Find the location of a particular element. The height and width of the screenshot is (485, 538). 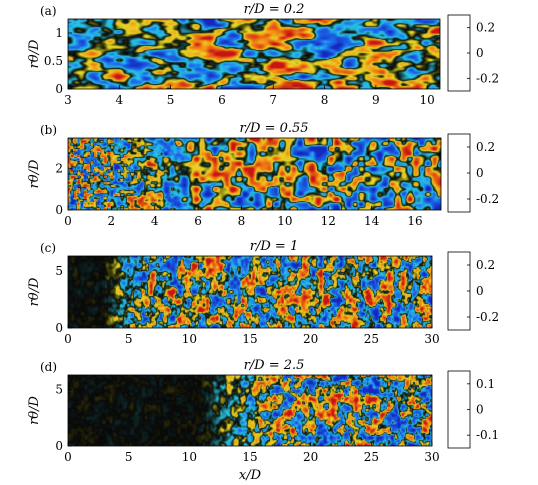

x-tick-label: 2 is located at coordinates (112, 221).